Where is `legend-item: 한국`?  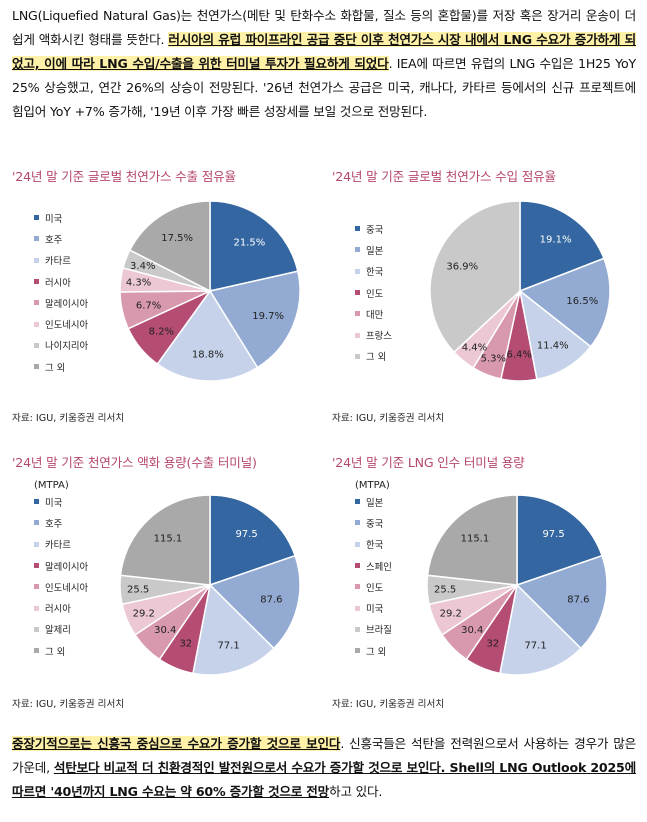
legend-item: 한국 is located at coordinates (373, 271).